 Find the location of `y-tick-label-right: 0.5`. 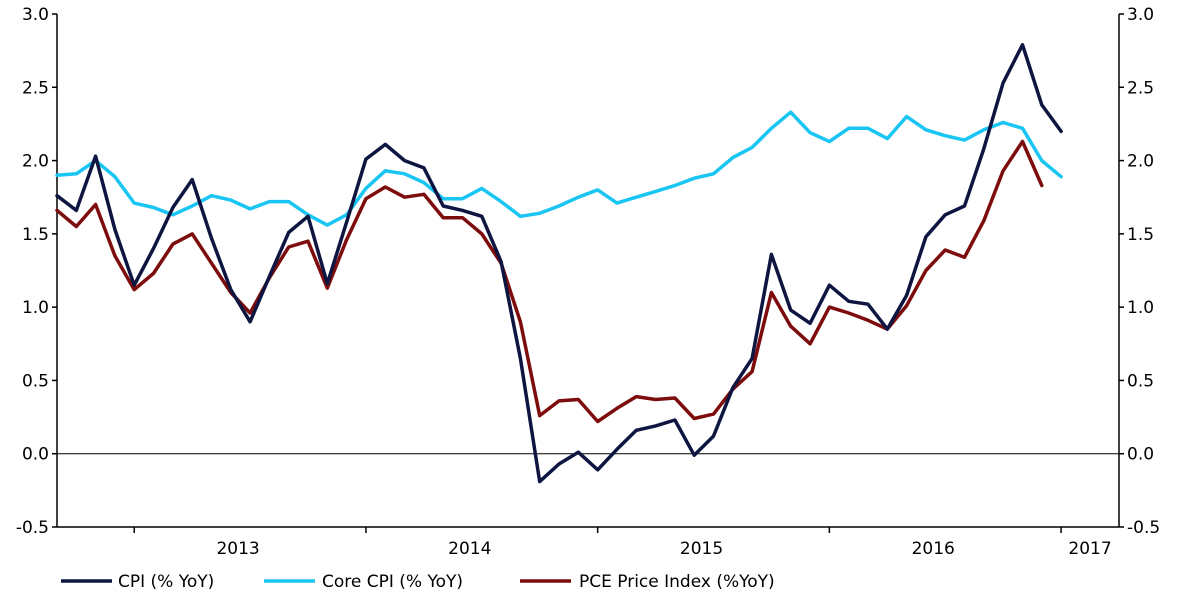

y-tick-label-right: 0.5 is located at coordinates (1140, 381).